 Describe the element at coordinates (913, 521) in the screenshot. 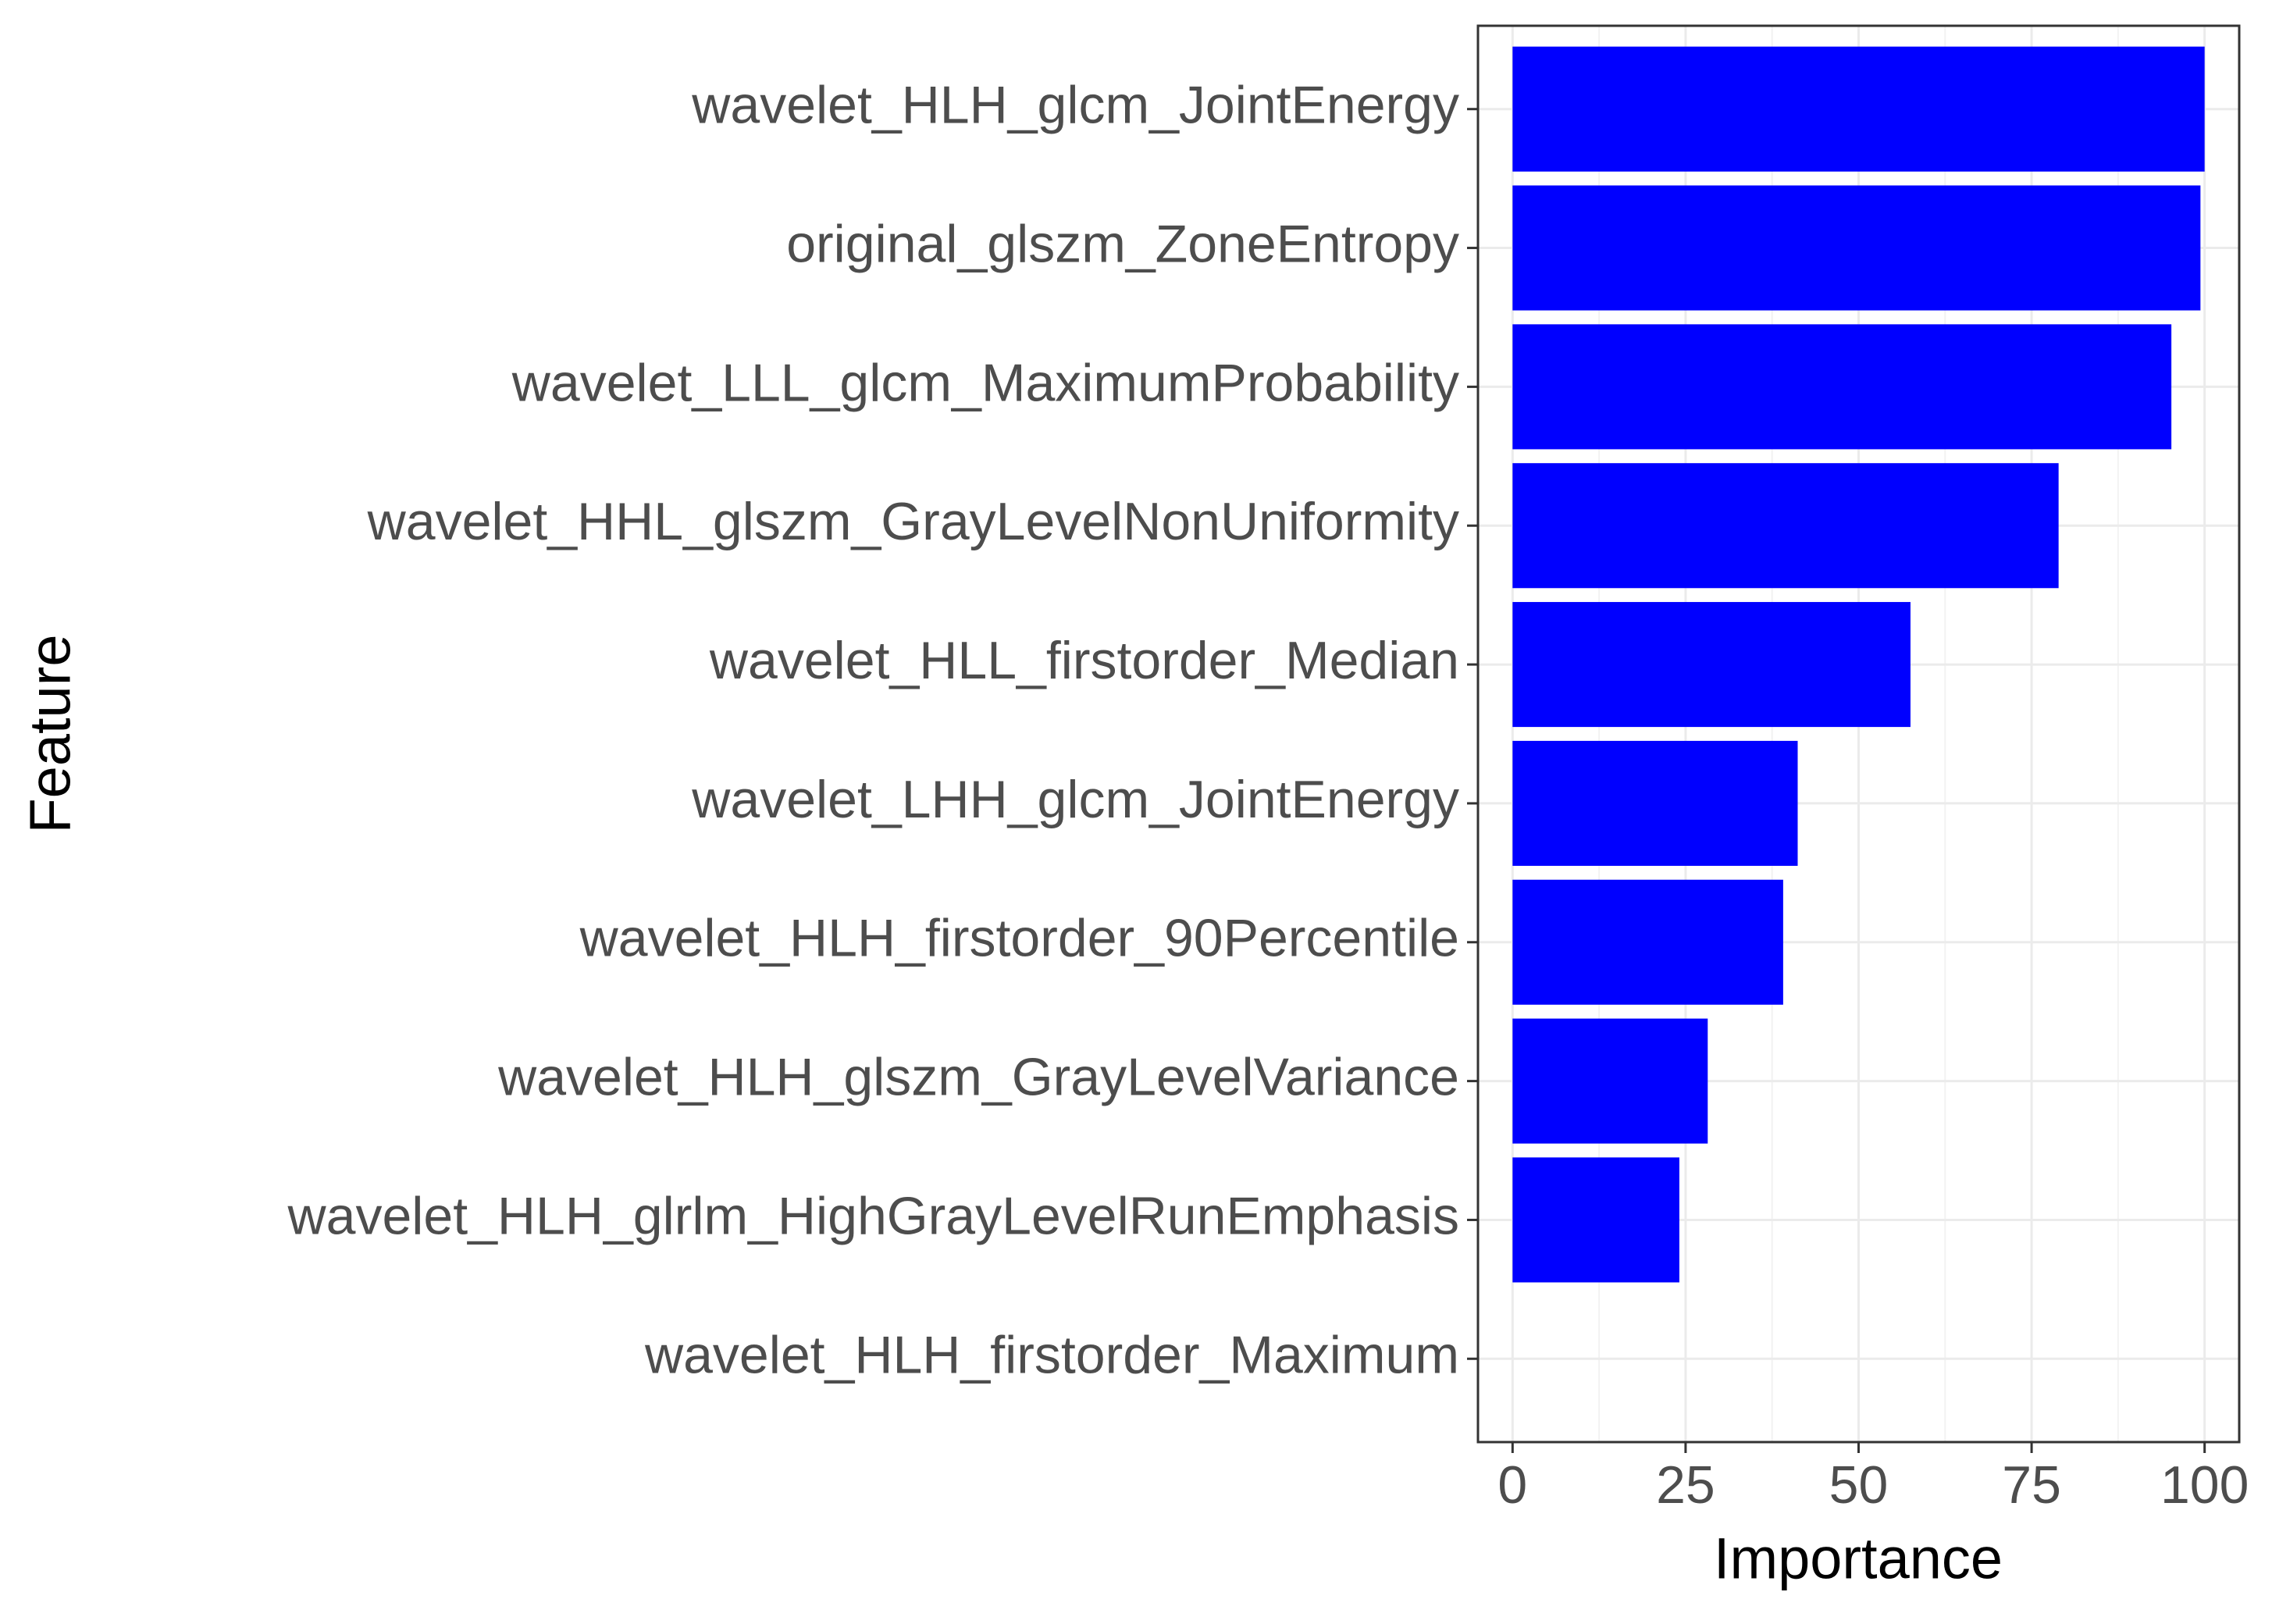

I see `y-tick-label: wavelet_HHL_glszm_GrayLevelNonUniformity` at that location.